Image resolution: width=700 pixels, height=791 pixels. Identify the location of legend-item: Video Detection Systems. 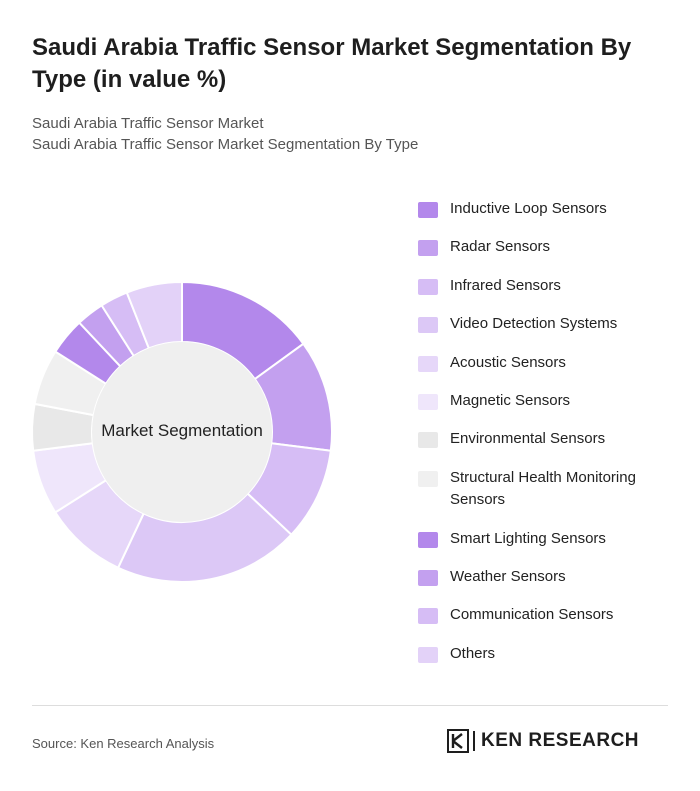
(544, 324).